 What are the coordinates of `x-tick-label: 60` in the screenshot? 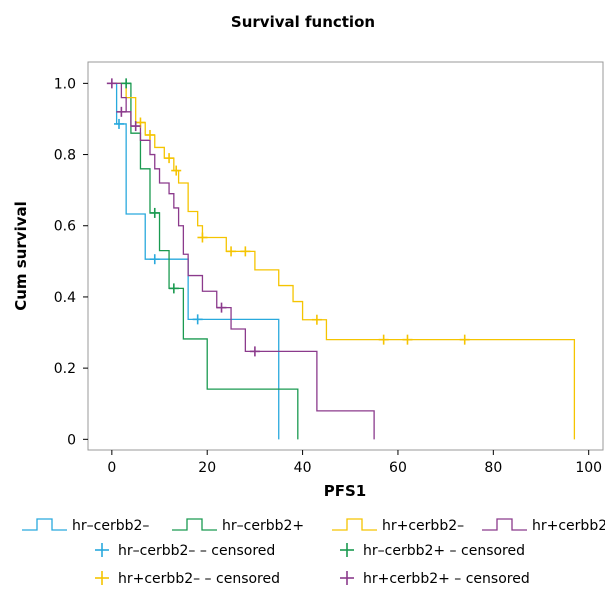 It's located at (398, 468).